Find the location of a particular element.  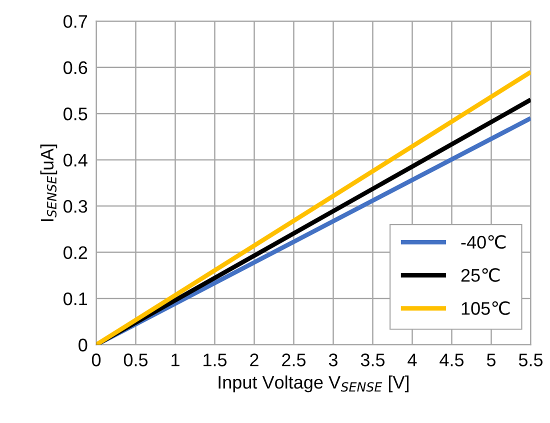

x-tick-label: 2.5 is located at coordinates (294, 360).